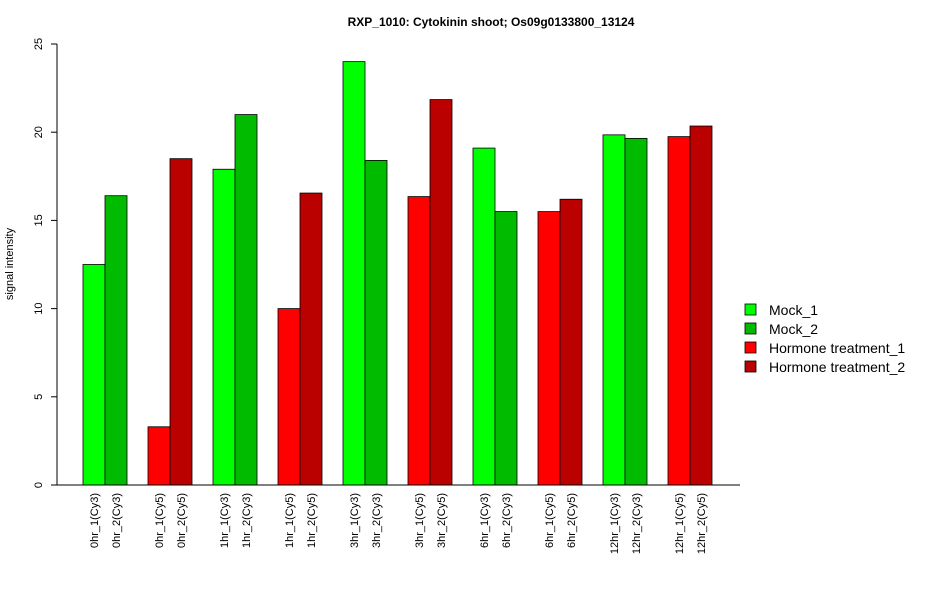 The width and height of the screenshot is (950, 600). I want to click on x-tick-label: 3hr_2(Cy3), so click(377, 520).